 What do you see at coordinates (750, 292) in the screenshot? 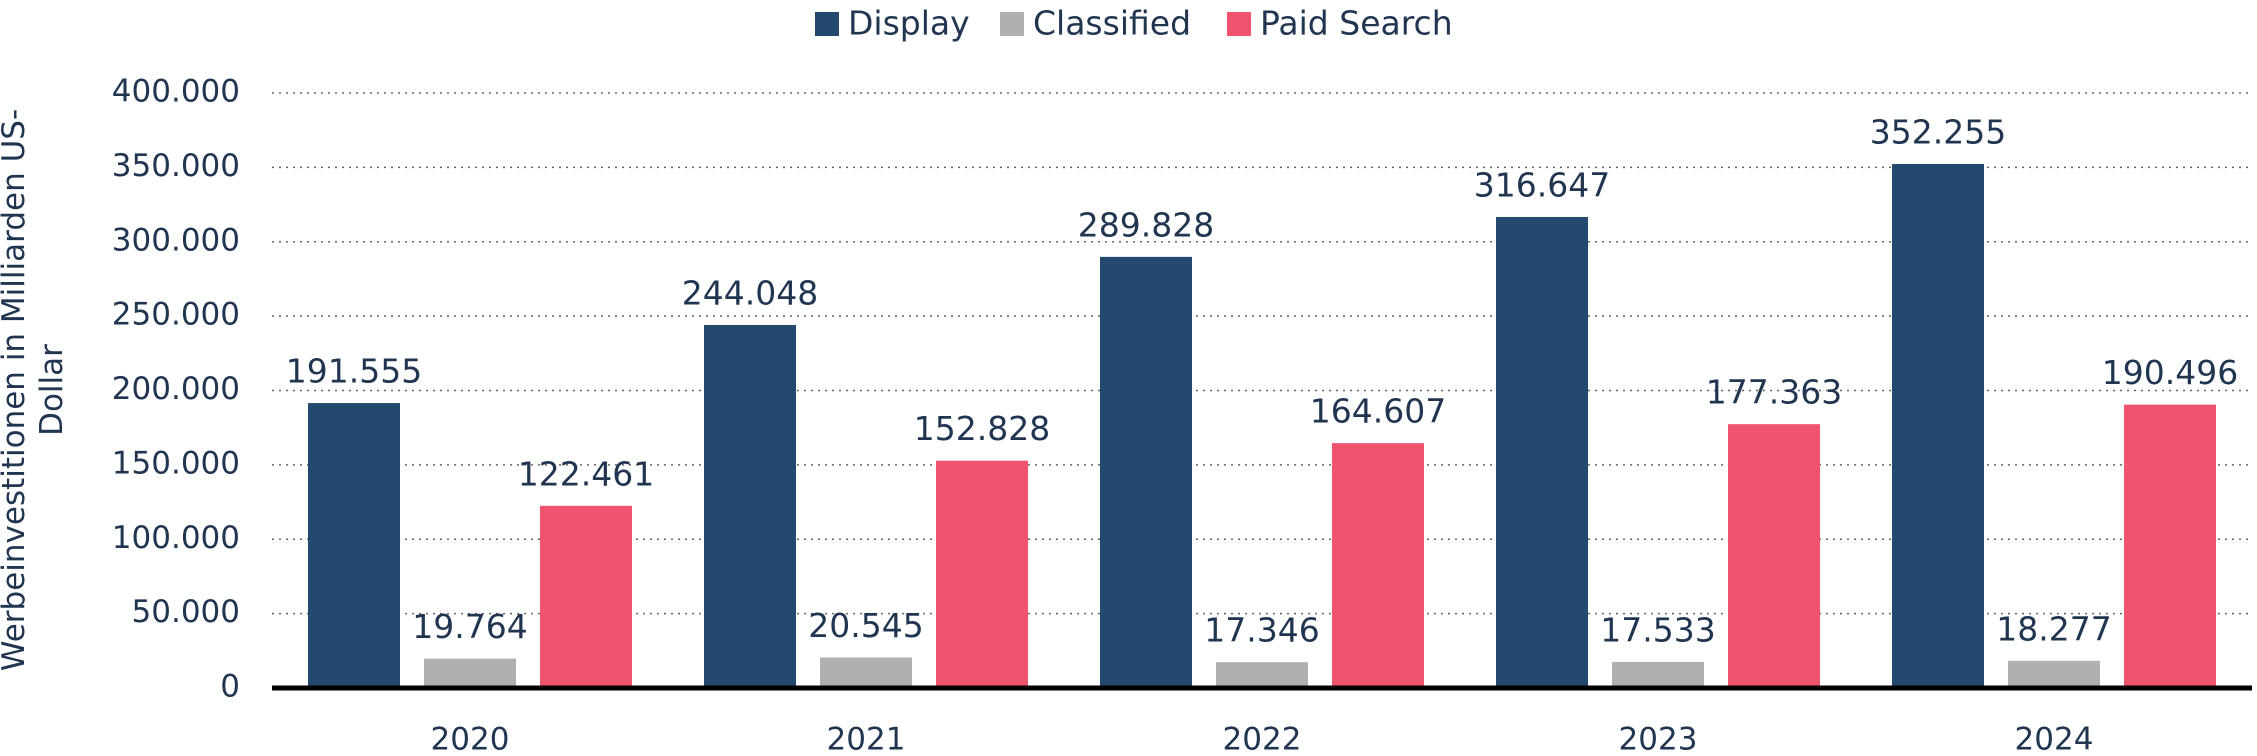
I see `value-label: 244.048` at bounding box center [750, 292].